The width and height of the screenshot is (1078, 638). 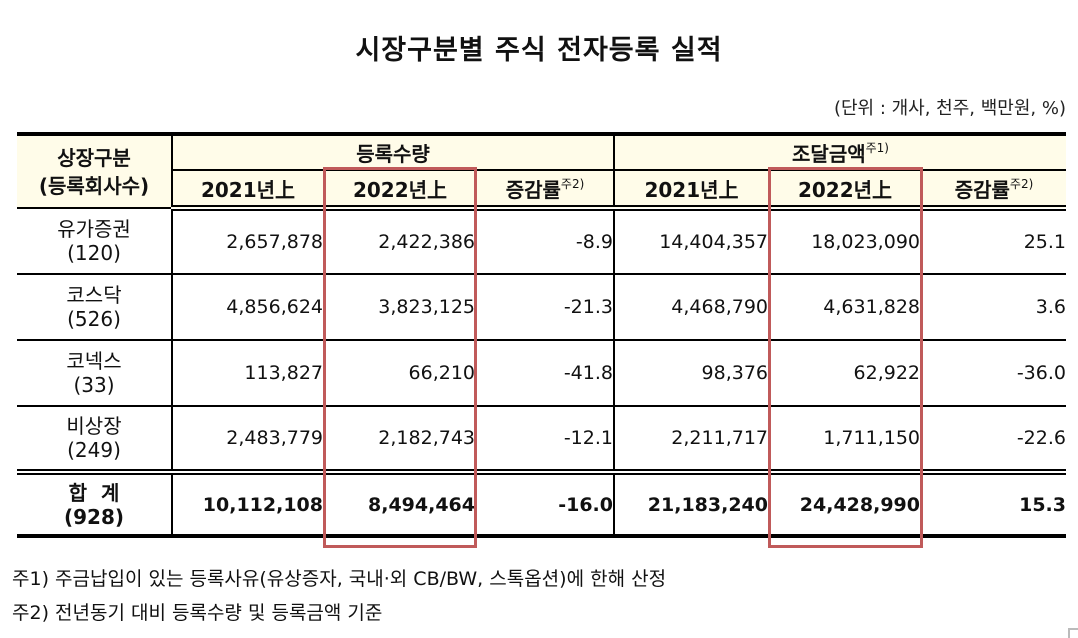 What do you see at coordinates (400, 190) in the screenshot?
I see `subheader-qty-2022: 2022년上` at bounding box center [400, 190].